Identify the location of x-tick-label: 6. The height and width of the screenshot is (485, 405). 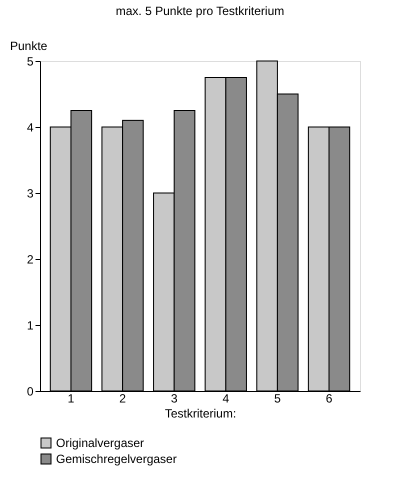
(329, 399).